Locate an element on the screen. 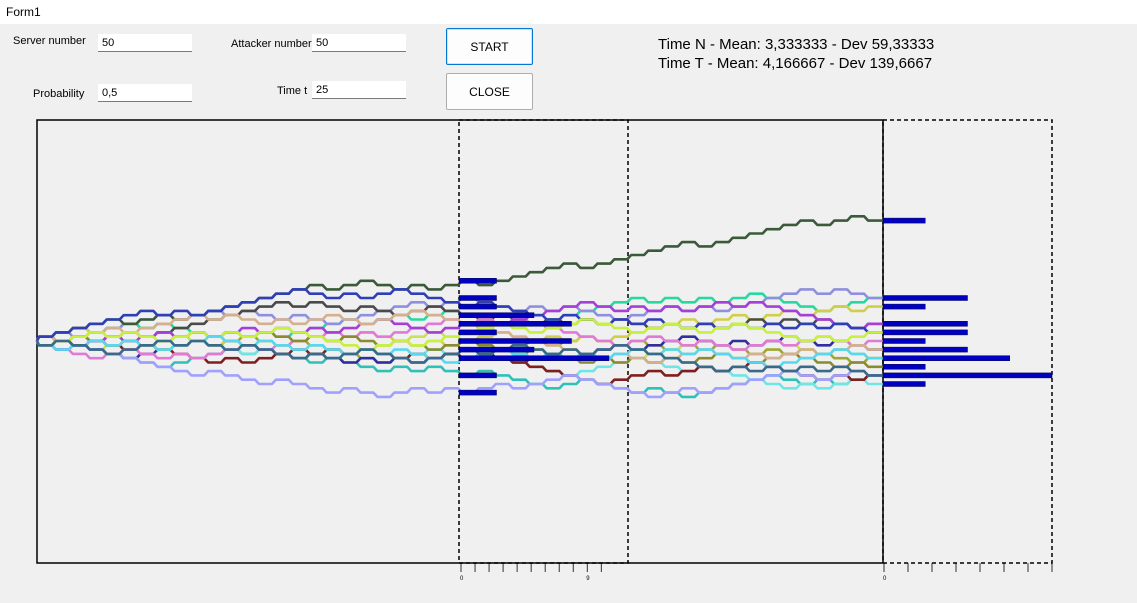 The width and height of the screenshot is (1137, 603). probability-input is located at coordinates (145, 93).